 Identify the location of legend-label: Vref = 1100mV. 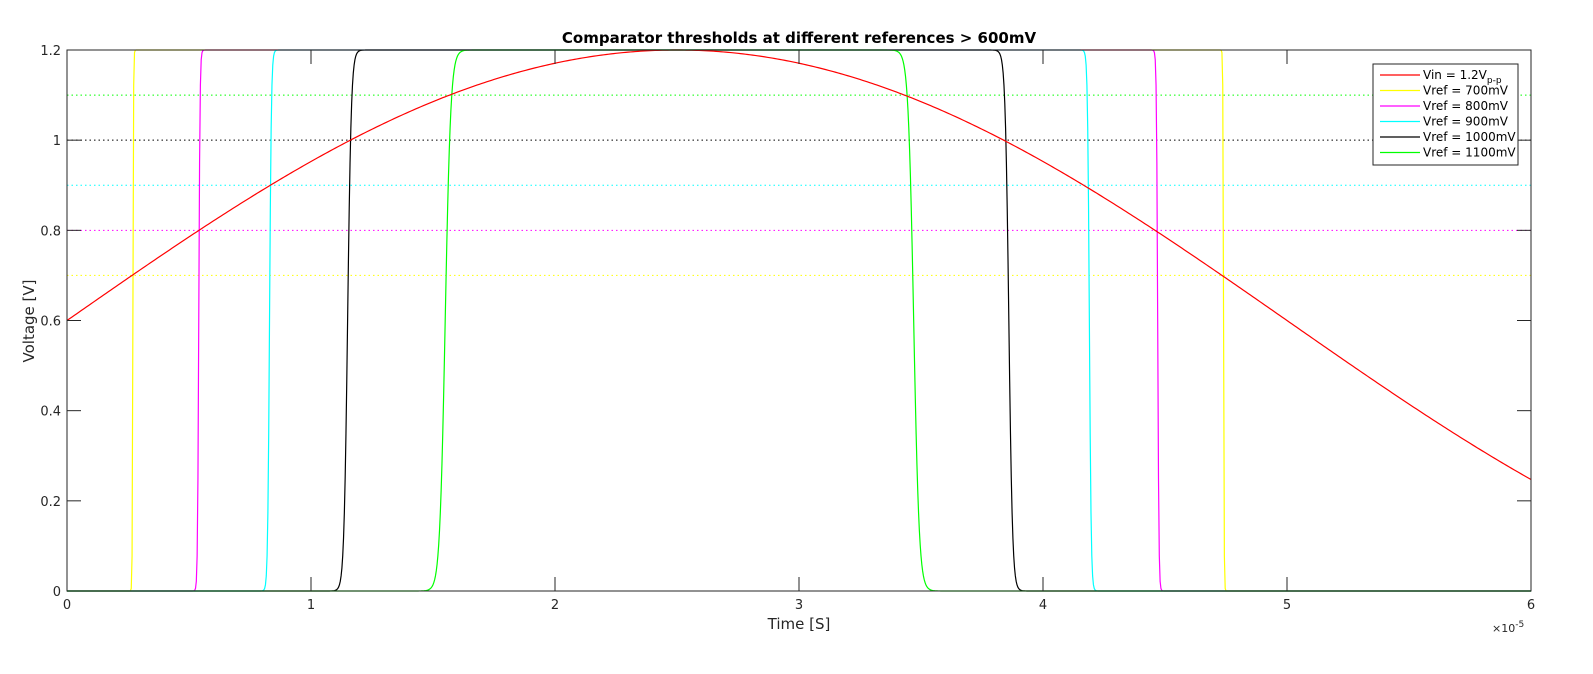
(1469, 153).